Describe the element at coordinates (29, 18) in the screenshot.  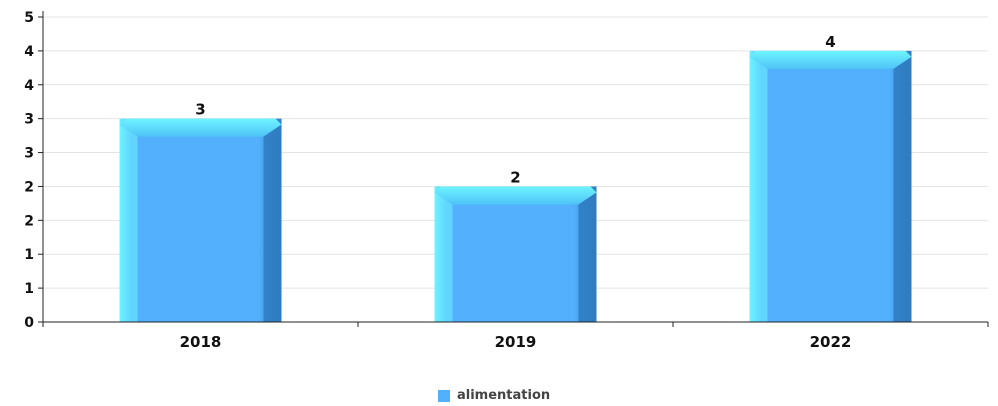
I see `y-tick-label: 5` at that location.